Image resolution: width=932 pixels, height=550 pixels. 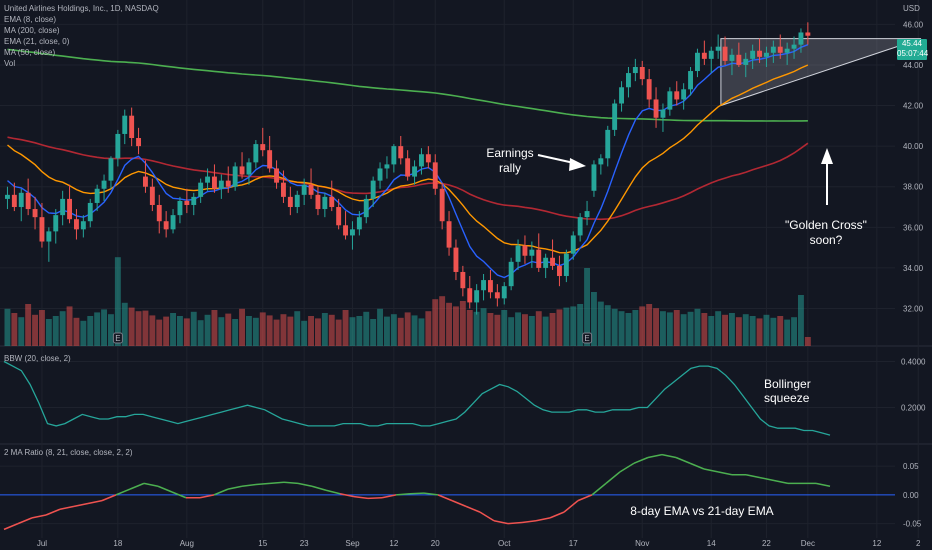 What do you see at coordinates (918, 543) in the screenshot?
I see `time-tick-label: 2` at bounding box center [918, 543].